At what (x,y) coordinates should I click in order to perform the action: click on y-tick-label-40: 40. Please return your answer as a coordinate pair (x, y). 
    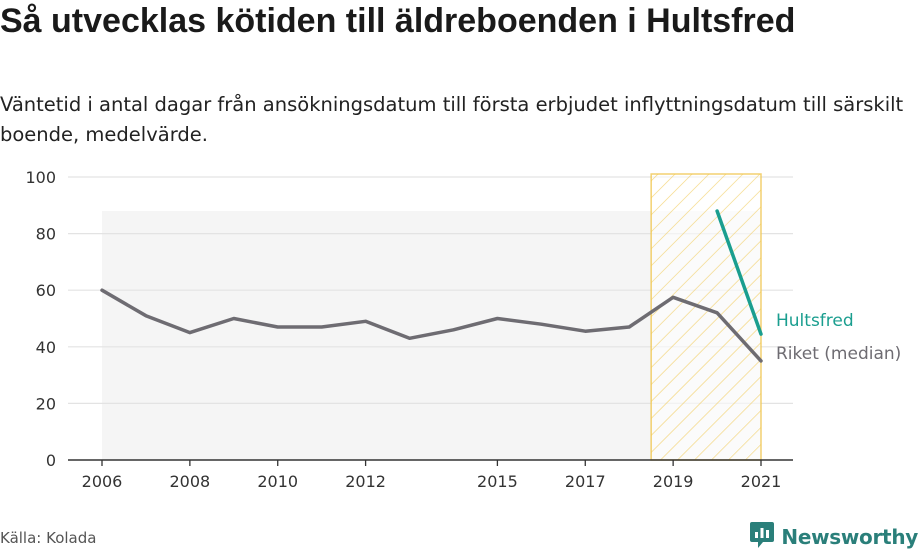
    Looking at the image, I should click on (46, 347).